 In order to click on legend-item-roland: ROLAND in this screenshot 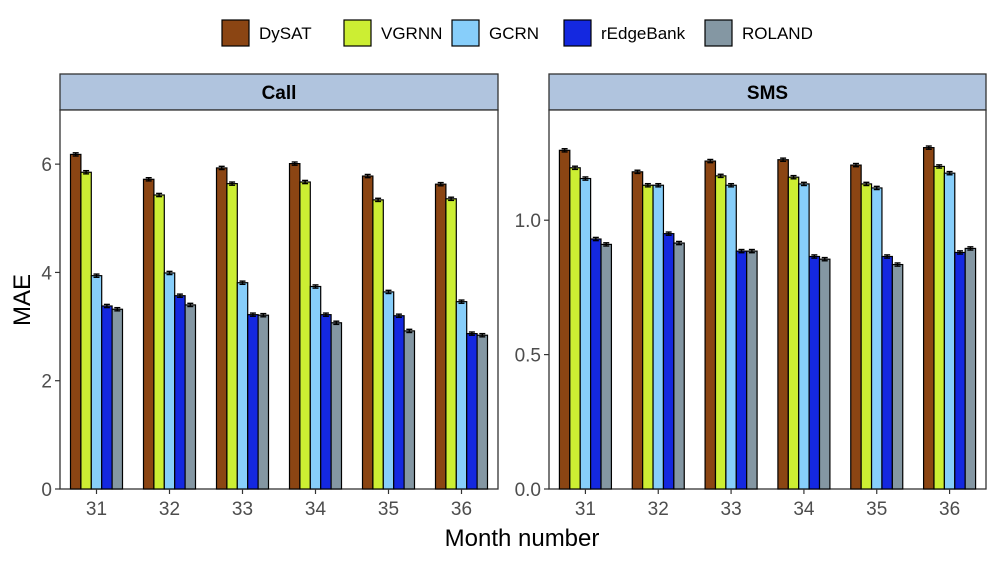, I will do `click(758, 33)`.